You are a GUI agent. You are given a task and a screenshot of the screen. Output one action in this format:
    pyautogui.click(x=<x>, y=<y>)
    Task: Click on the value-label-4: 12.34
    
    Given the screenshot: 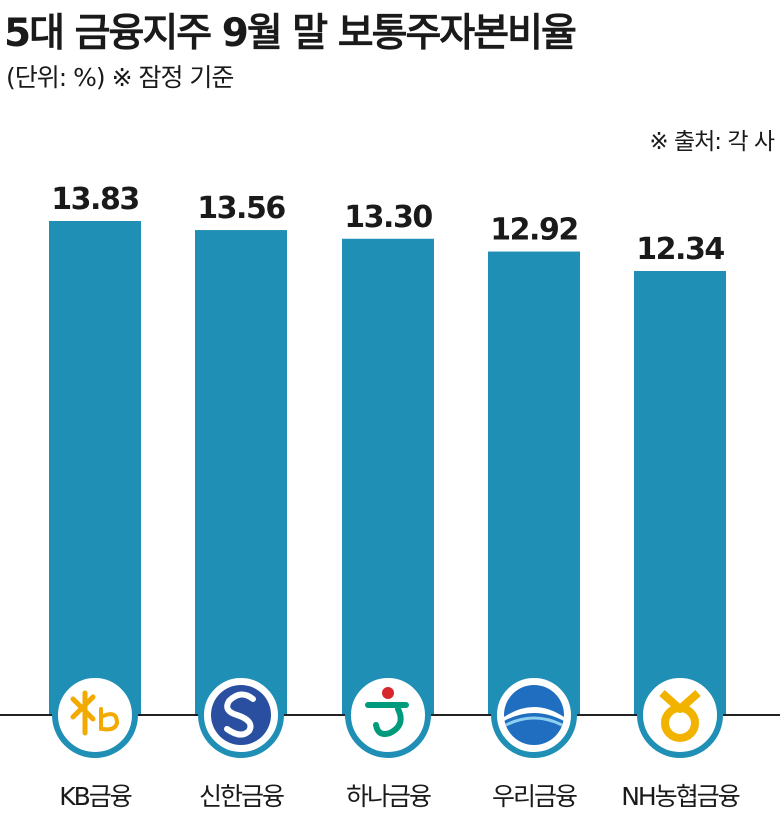 What is the action you would take?
    pyautogui.click(x=680, y=249)
    